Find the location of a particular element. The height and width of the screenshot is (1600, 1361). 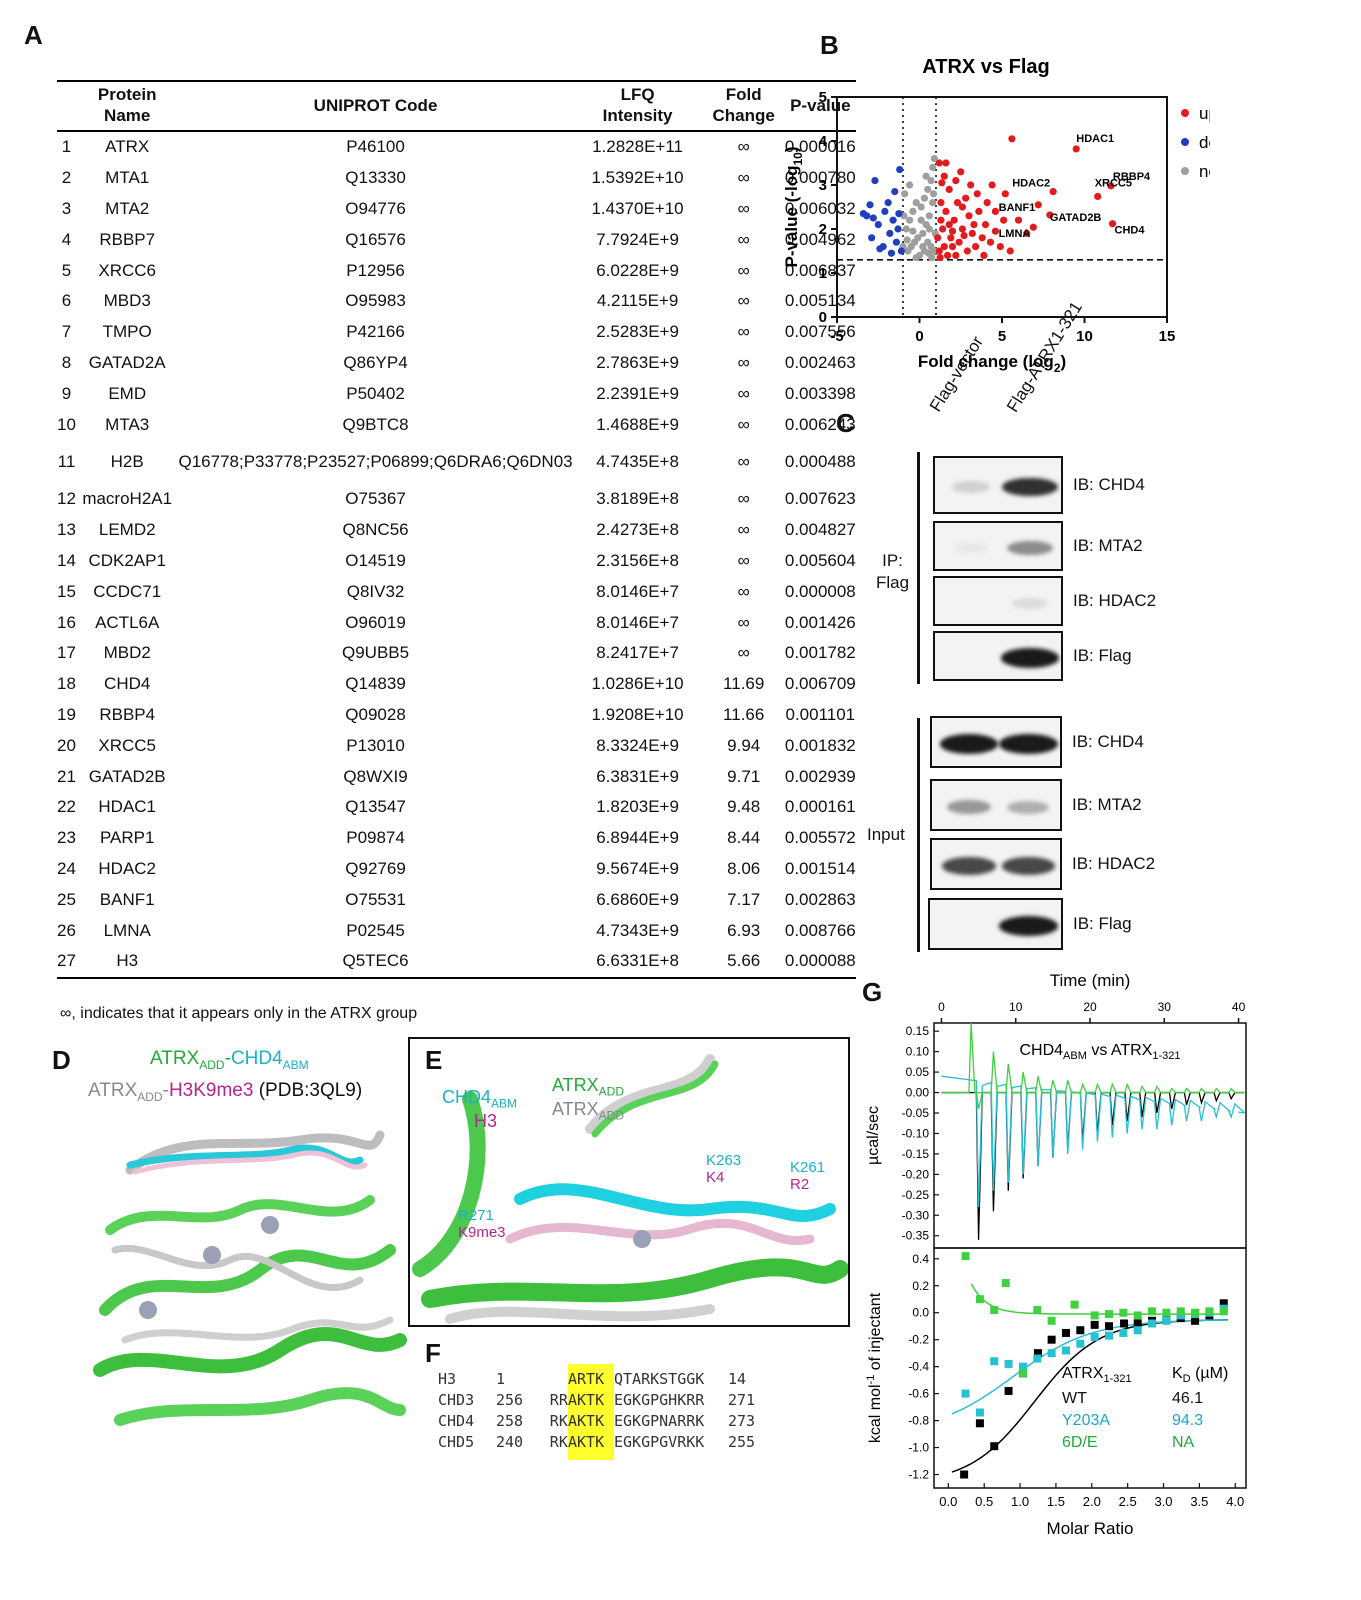

table-cell: 0.005604 is located at coordinates (820, 560).